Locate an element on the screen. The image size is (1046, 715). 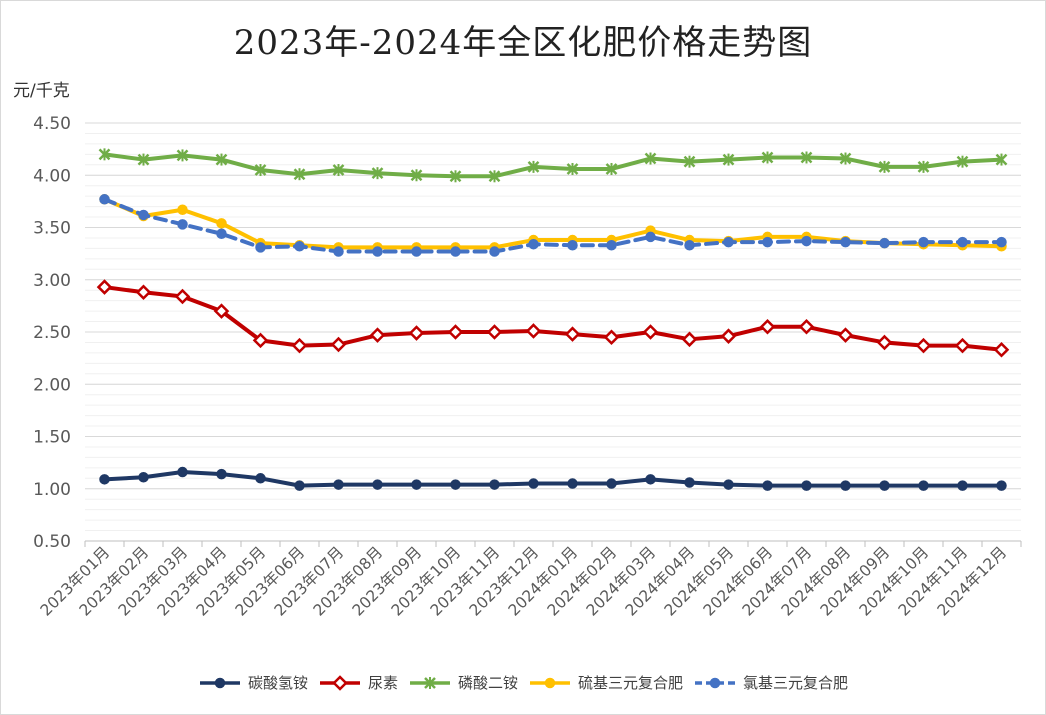
legend-item: 磷酸二铵 is located at coordinates (463, 682).